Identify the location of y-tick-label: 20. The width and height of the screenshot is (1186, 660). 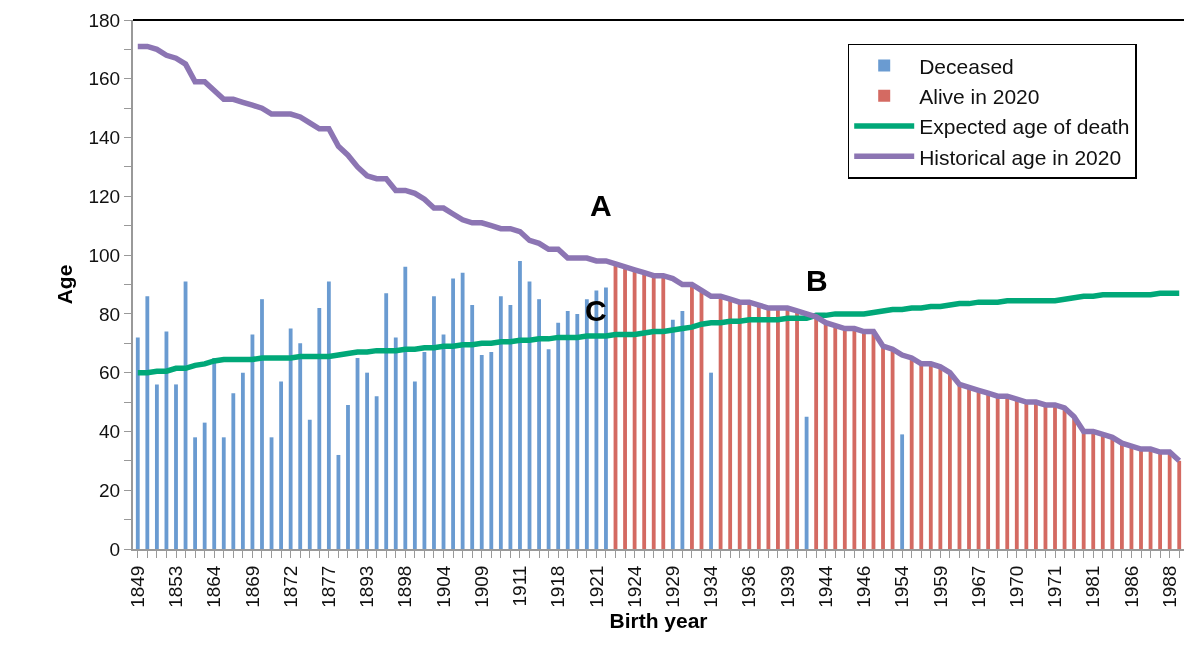
(110, 490).